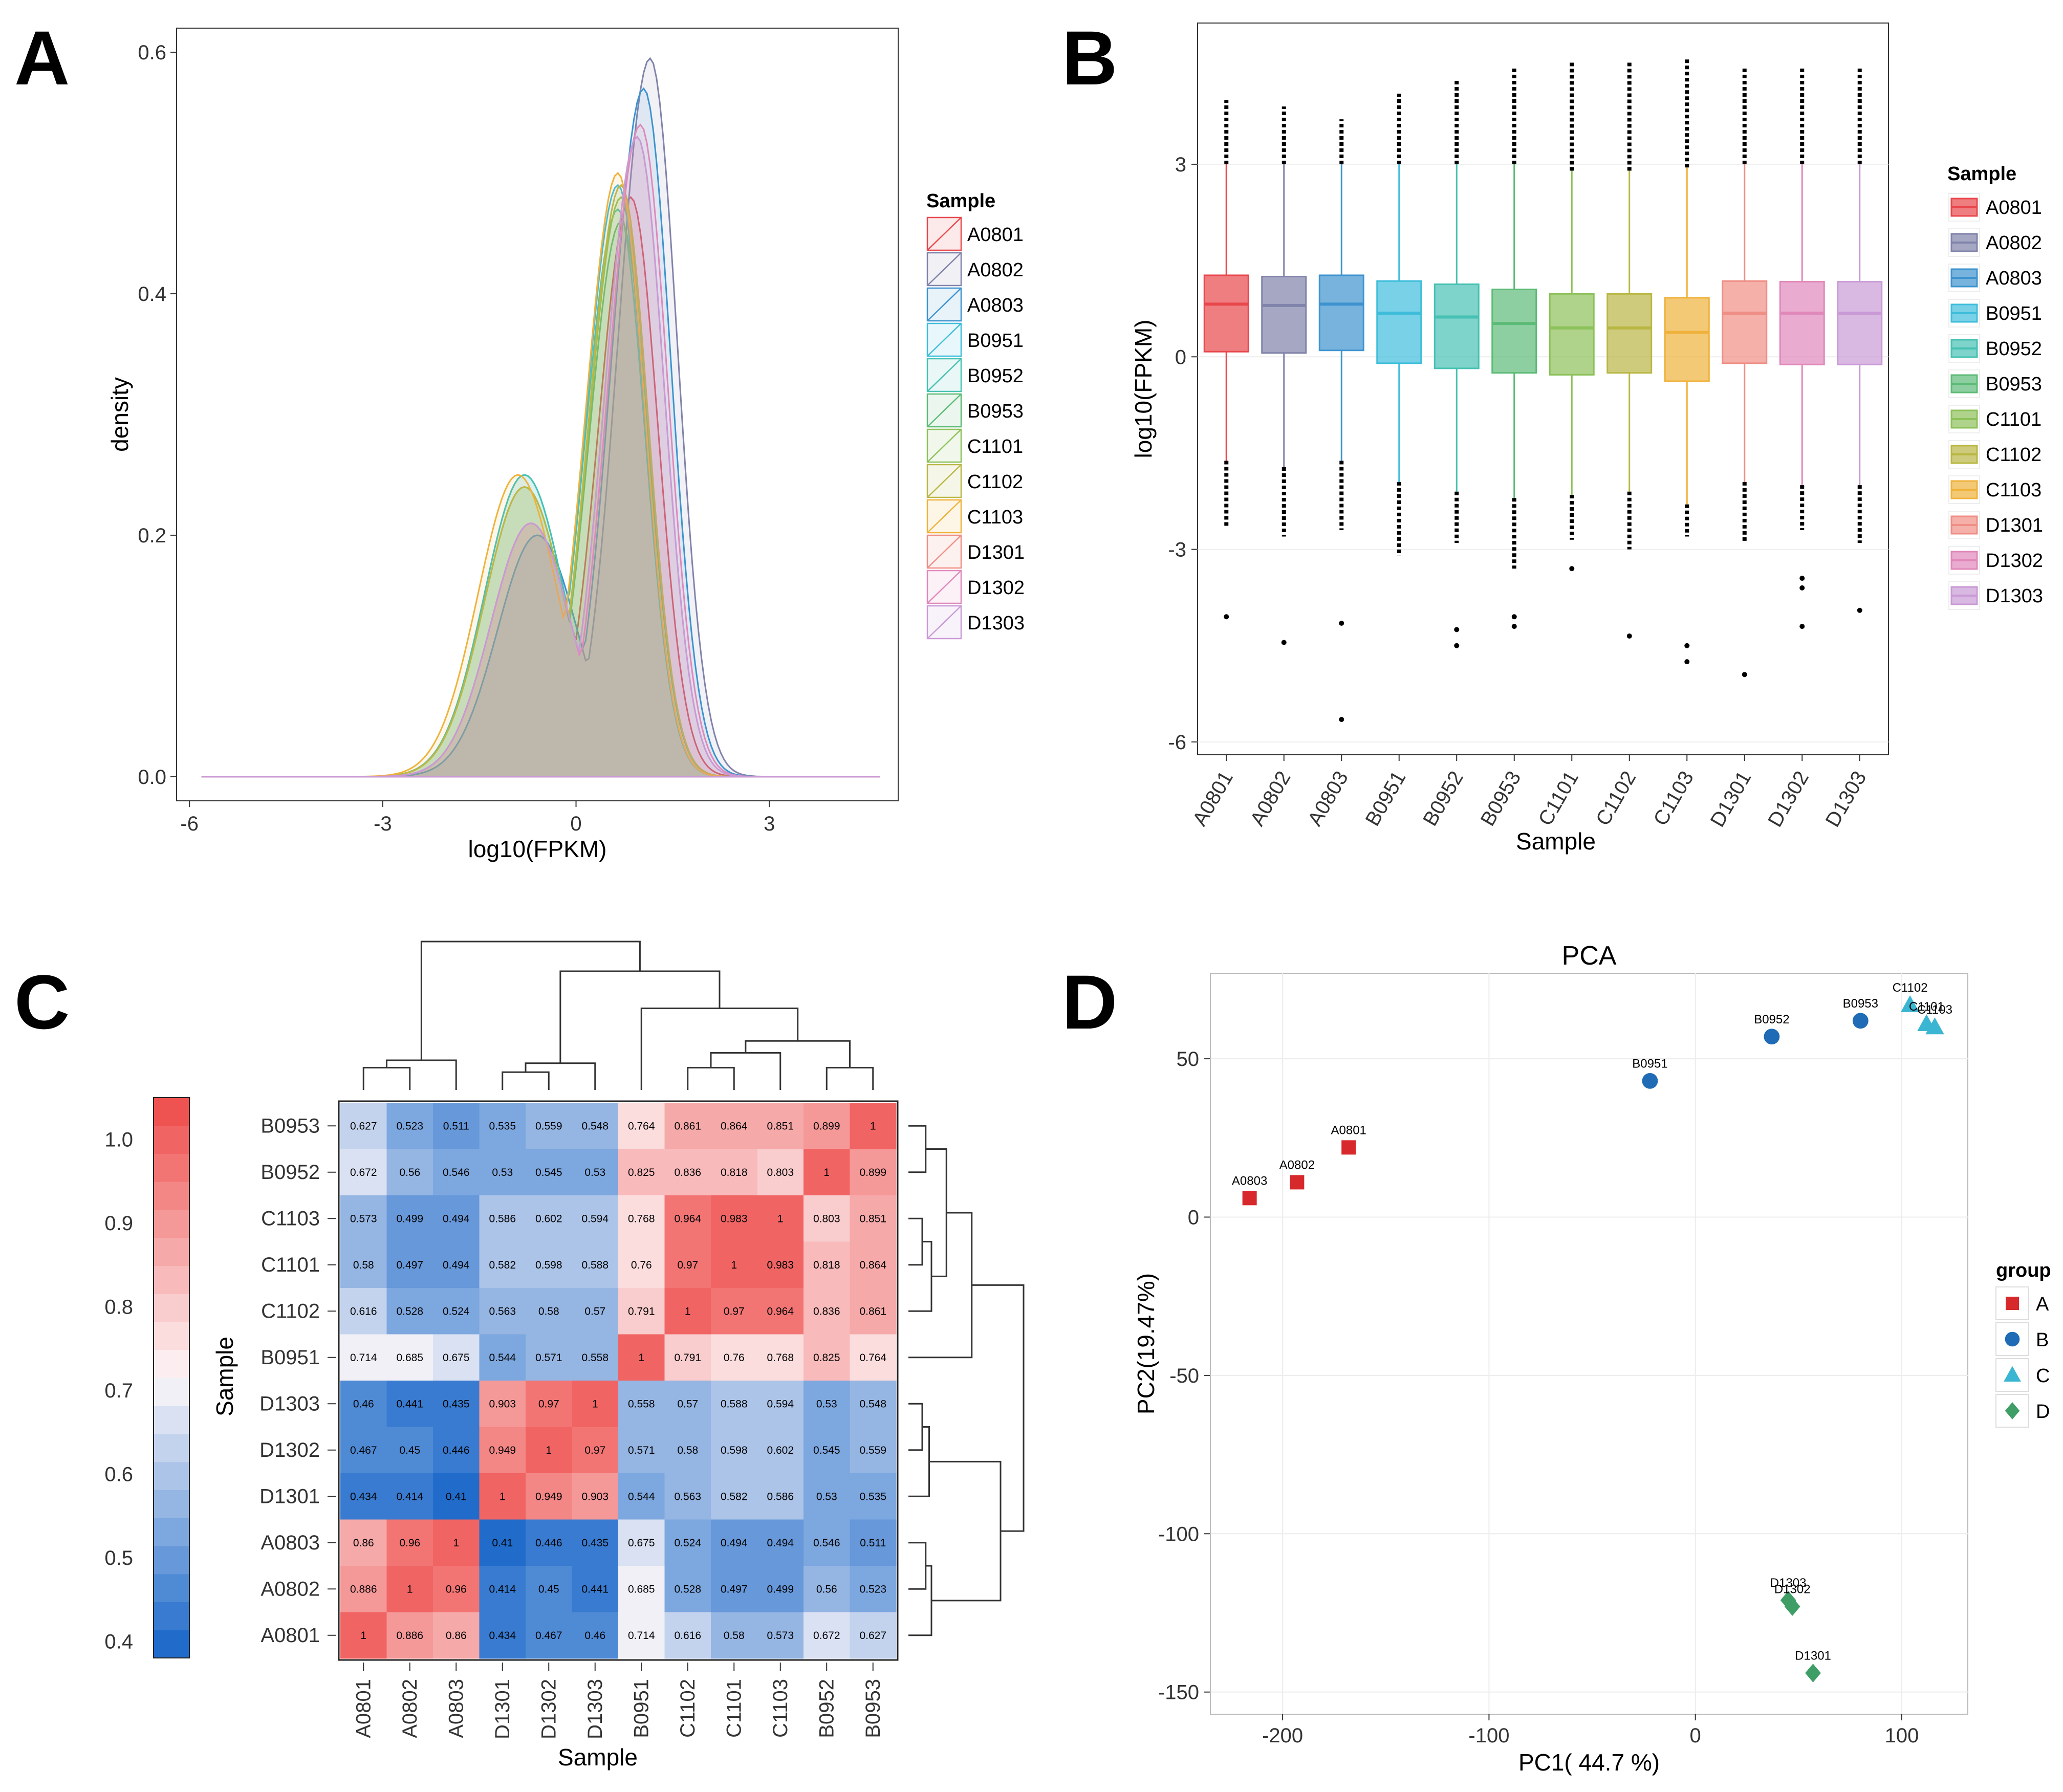  I want to click on heatmap-cell-label: 0.45, so click(410, 1450).